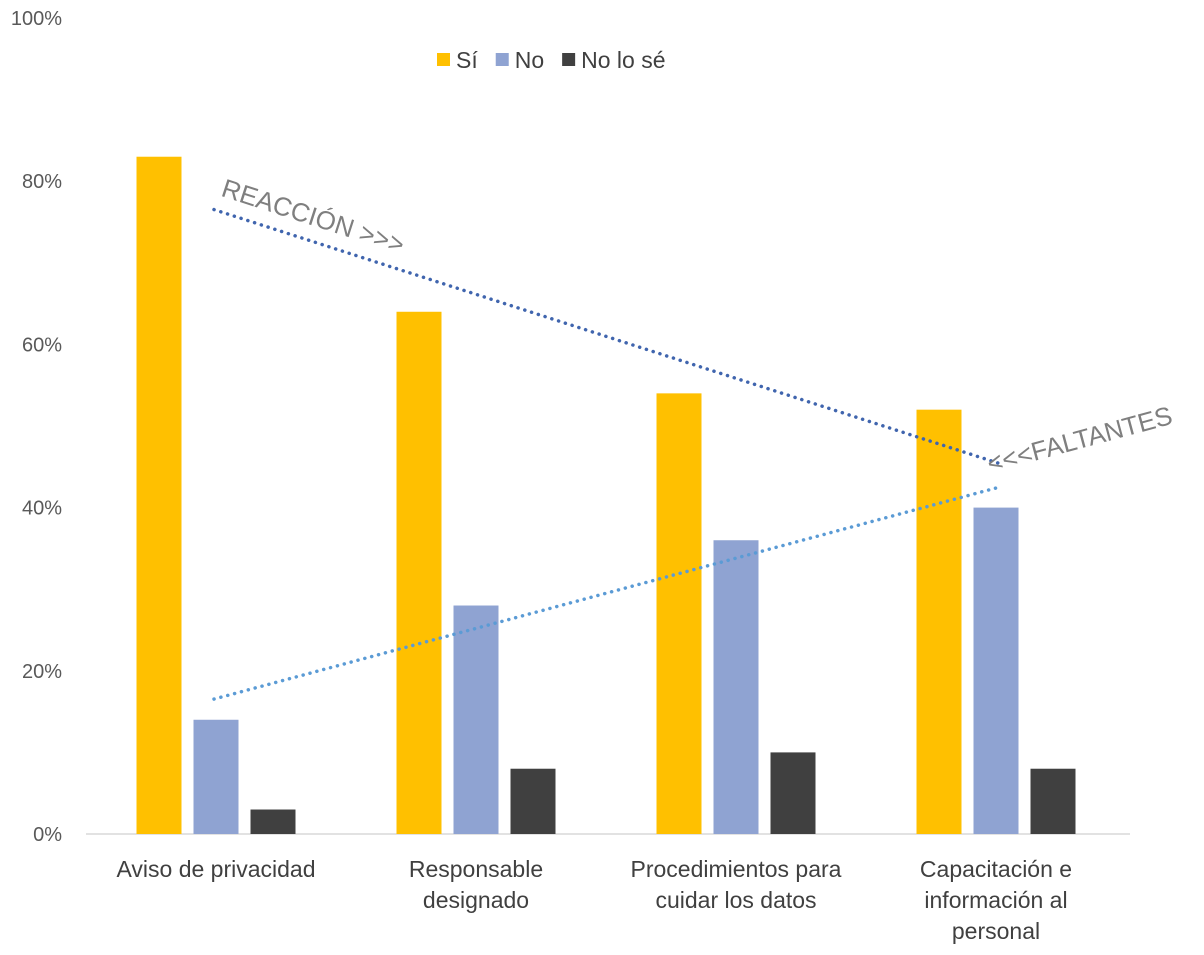 The image size is (1204, 955). What do you see at coordinates (623, 60) in the screenshot?
I see `legend-label: No lo sé` at bounding box center [623, 60].